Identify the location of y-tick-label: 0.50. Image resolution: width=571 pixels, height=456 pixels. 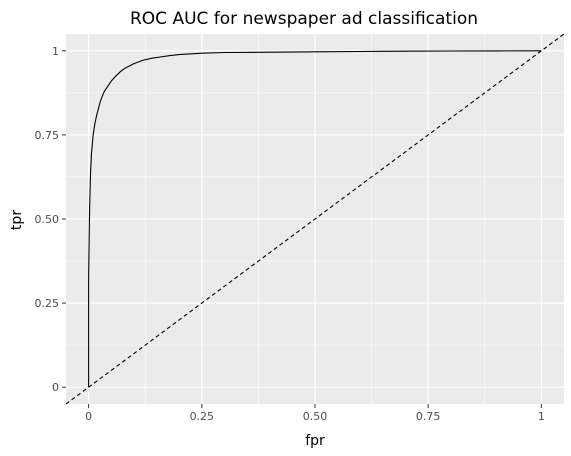
(47, 219).